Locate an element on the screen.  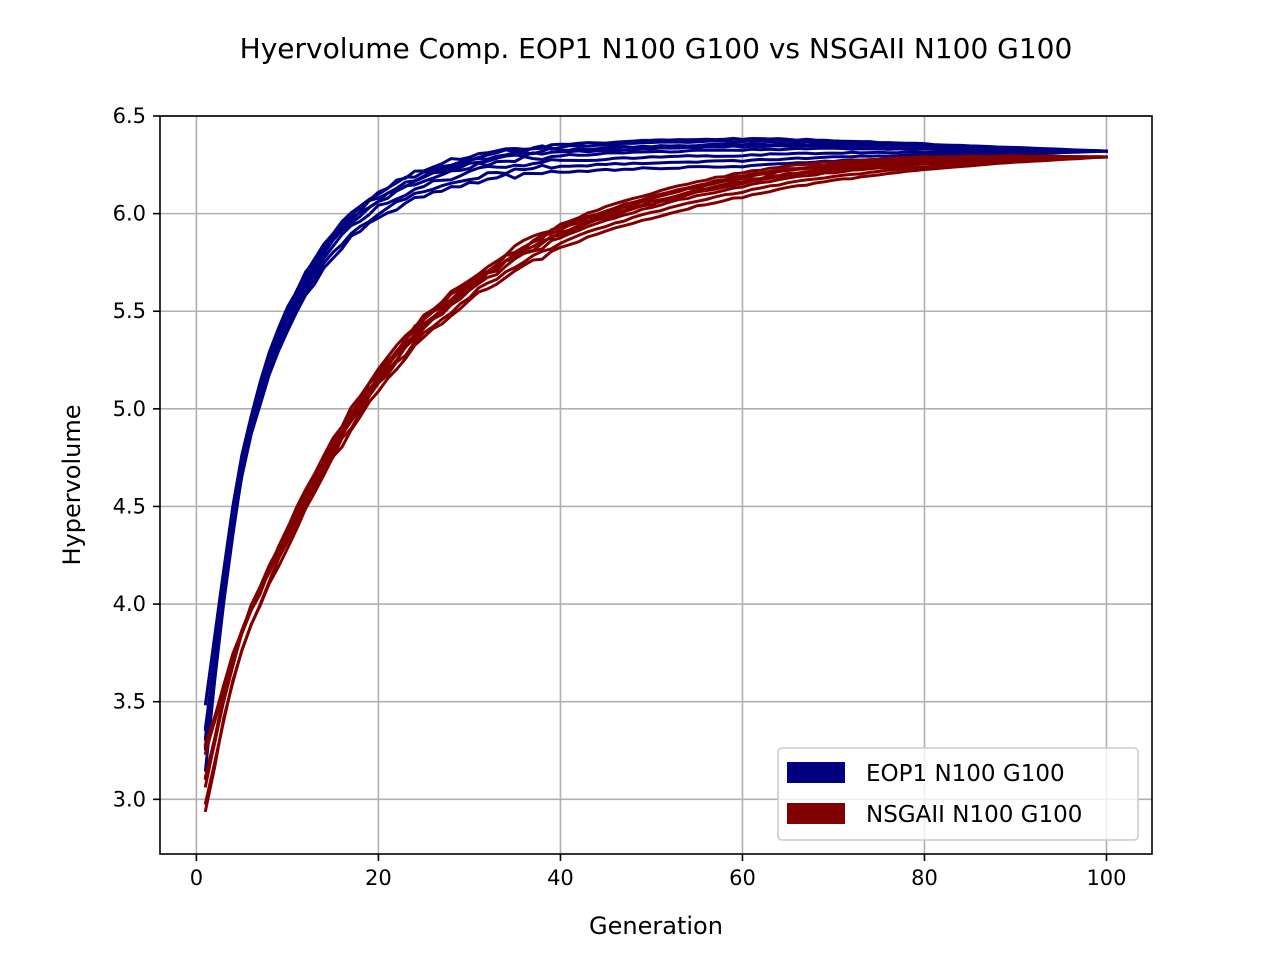
x-axis-ticks: 0 20 40 60 80 100 is located at coordinates (658, 872).